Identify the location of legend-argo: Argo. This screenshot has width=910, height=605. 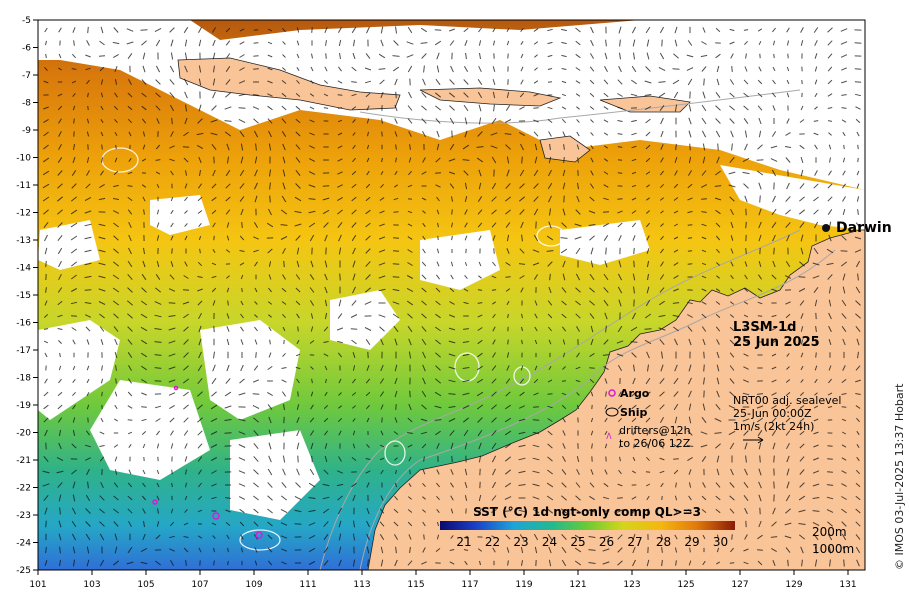
(635, 393).